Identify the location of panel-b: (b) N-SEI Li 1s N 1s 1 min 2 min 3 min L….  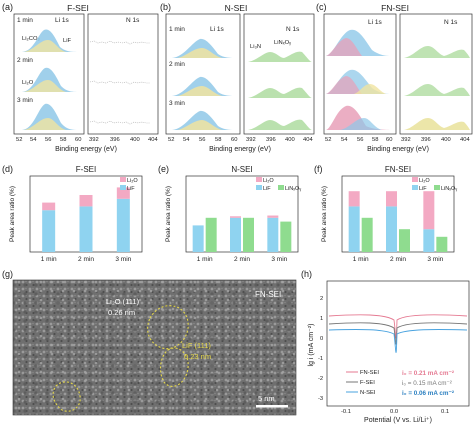
(237, 77).